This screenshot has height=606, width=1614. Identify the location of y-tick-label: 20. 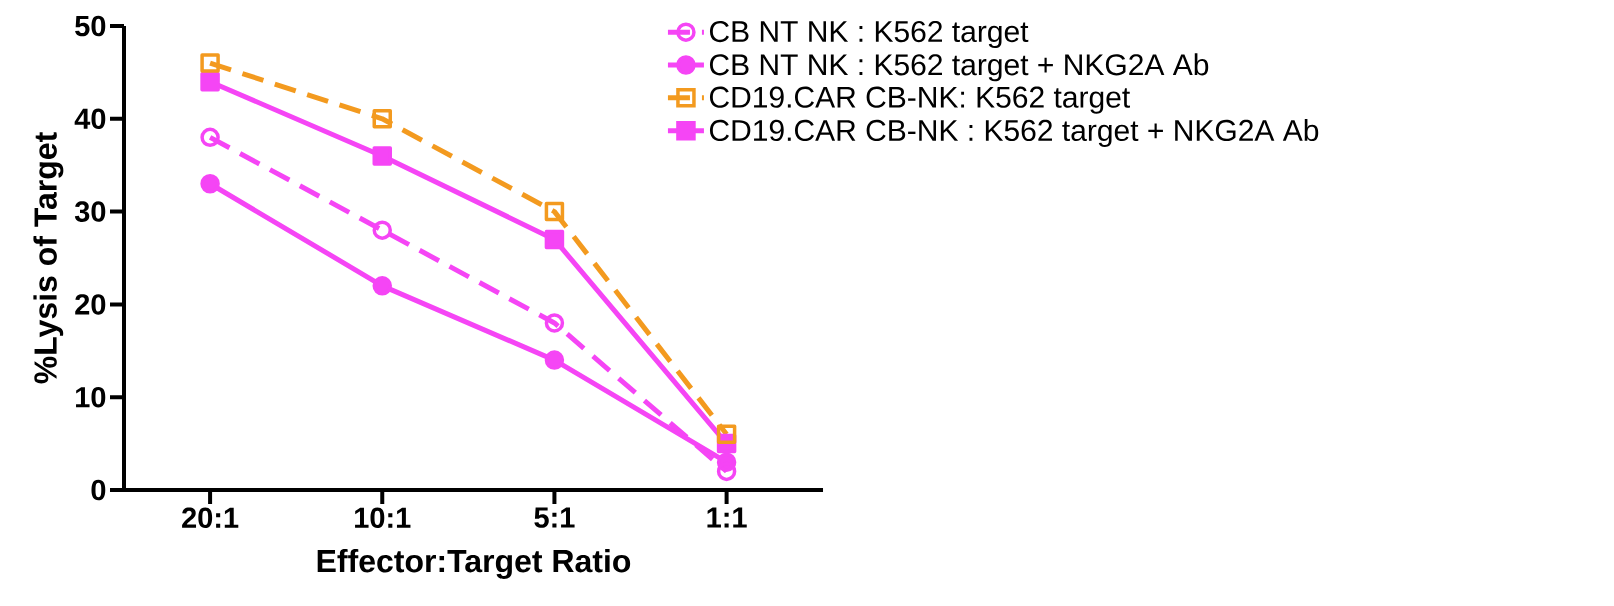
(90, 304).